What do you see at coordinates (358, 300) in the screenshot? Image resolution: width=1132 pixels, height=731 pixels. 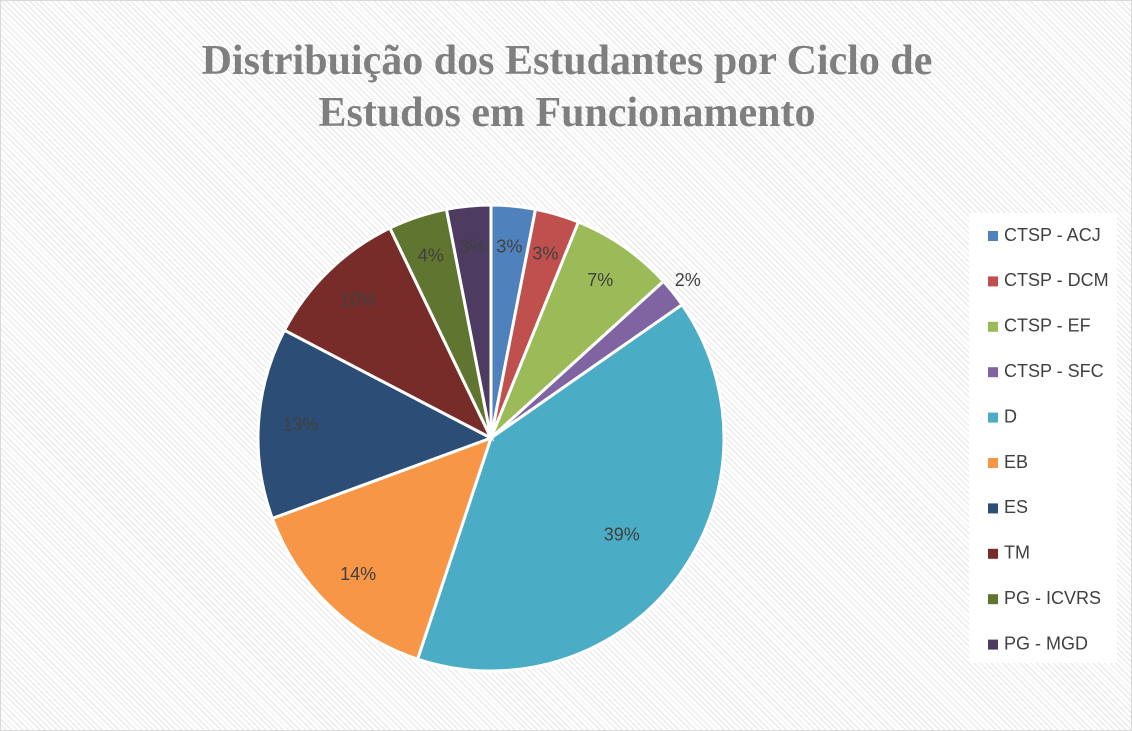 I see `data-label: 10%` at bounding box center [358, 300].